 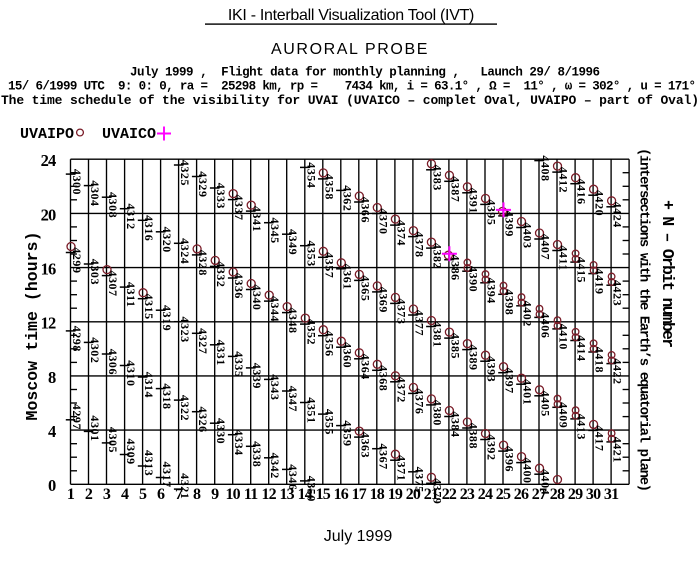 What do you see at coordinates (95, 350) in the screenshot?
I see `svg-text: 4302` at bounding box center [95, 350].